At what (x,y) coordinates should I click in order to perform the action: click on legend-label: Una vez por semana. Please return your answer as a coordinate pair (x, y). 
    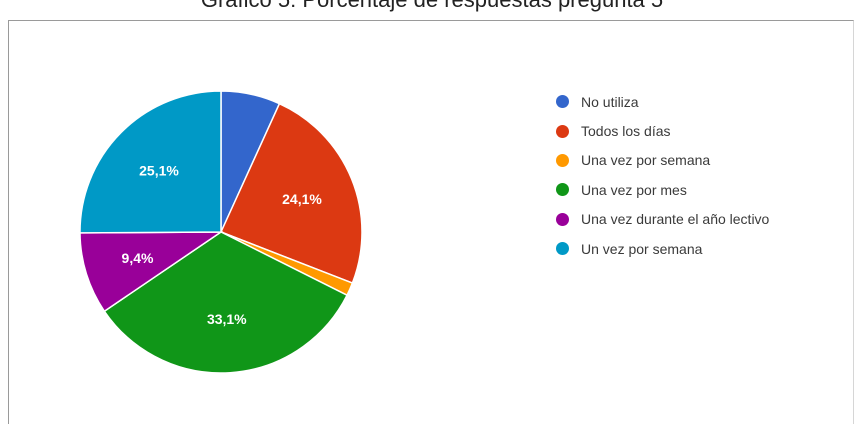
    Looking at the image, I should click on (646, 160).